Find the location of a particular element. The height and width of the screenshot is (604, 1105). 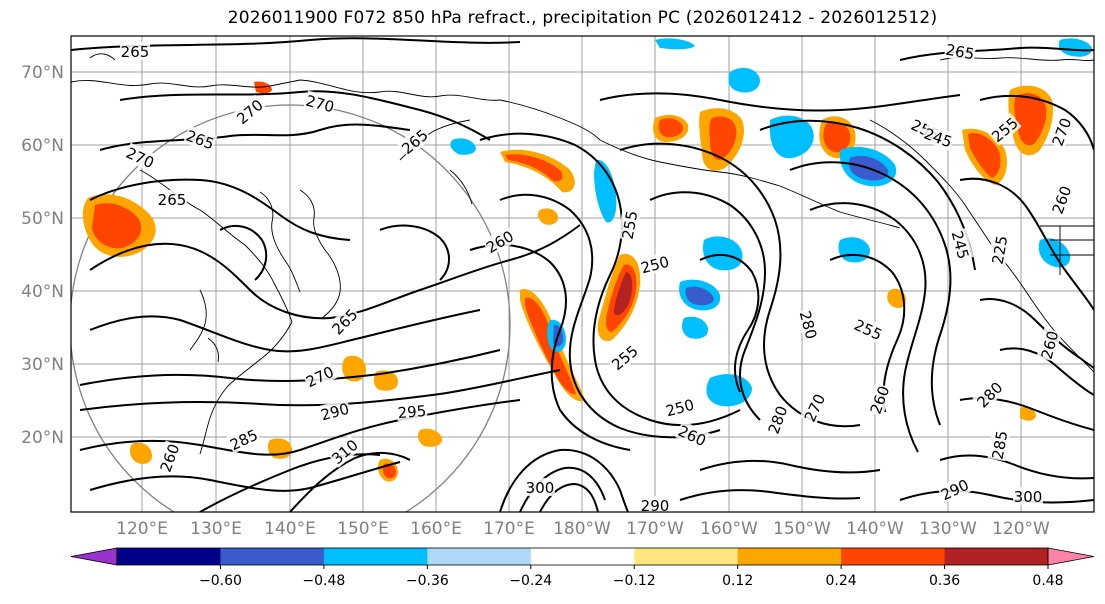

lon-label-160w: 160°W is located at coordinates (729, 529).